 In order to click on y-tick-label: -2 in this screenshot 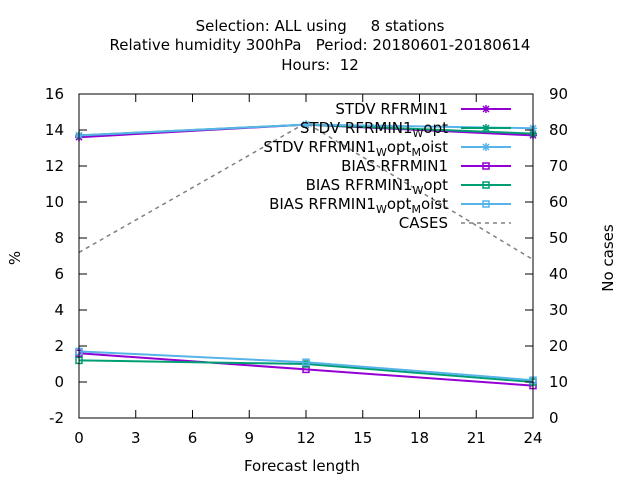, I will do `click(56, 418)`.